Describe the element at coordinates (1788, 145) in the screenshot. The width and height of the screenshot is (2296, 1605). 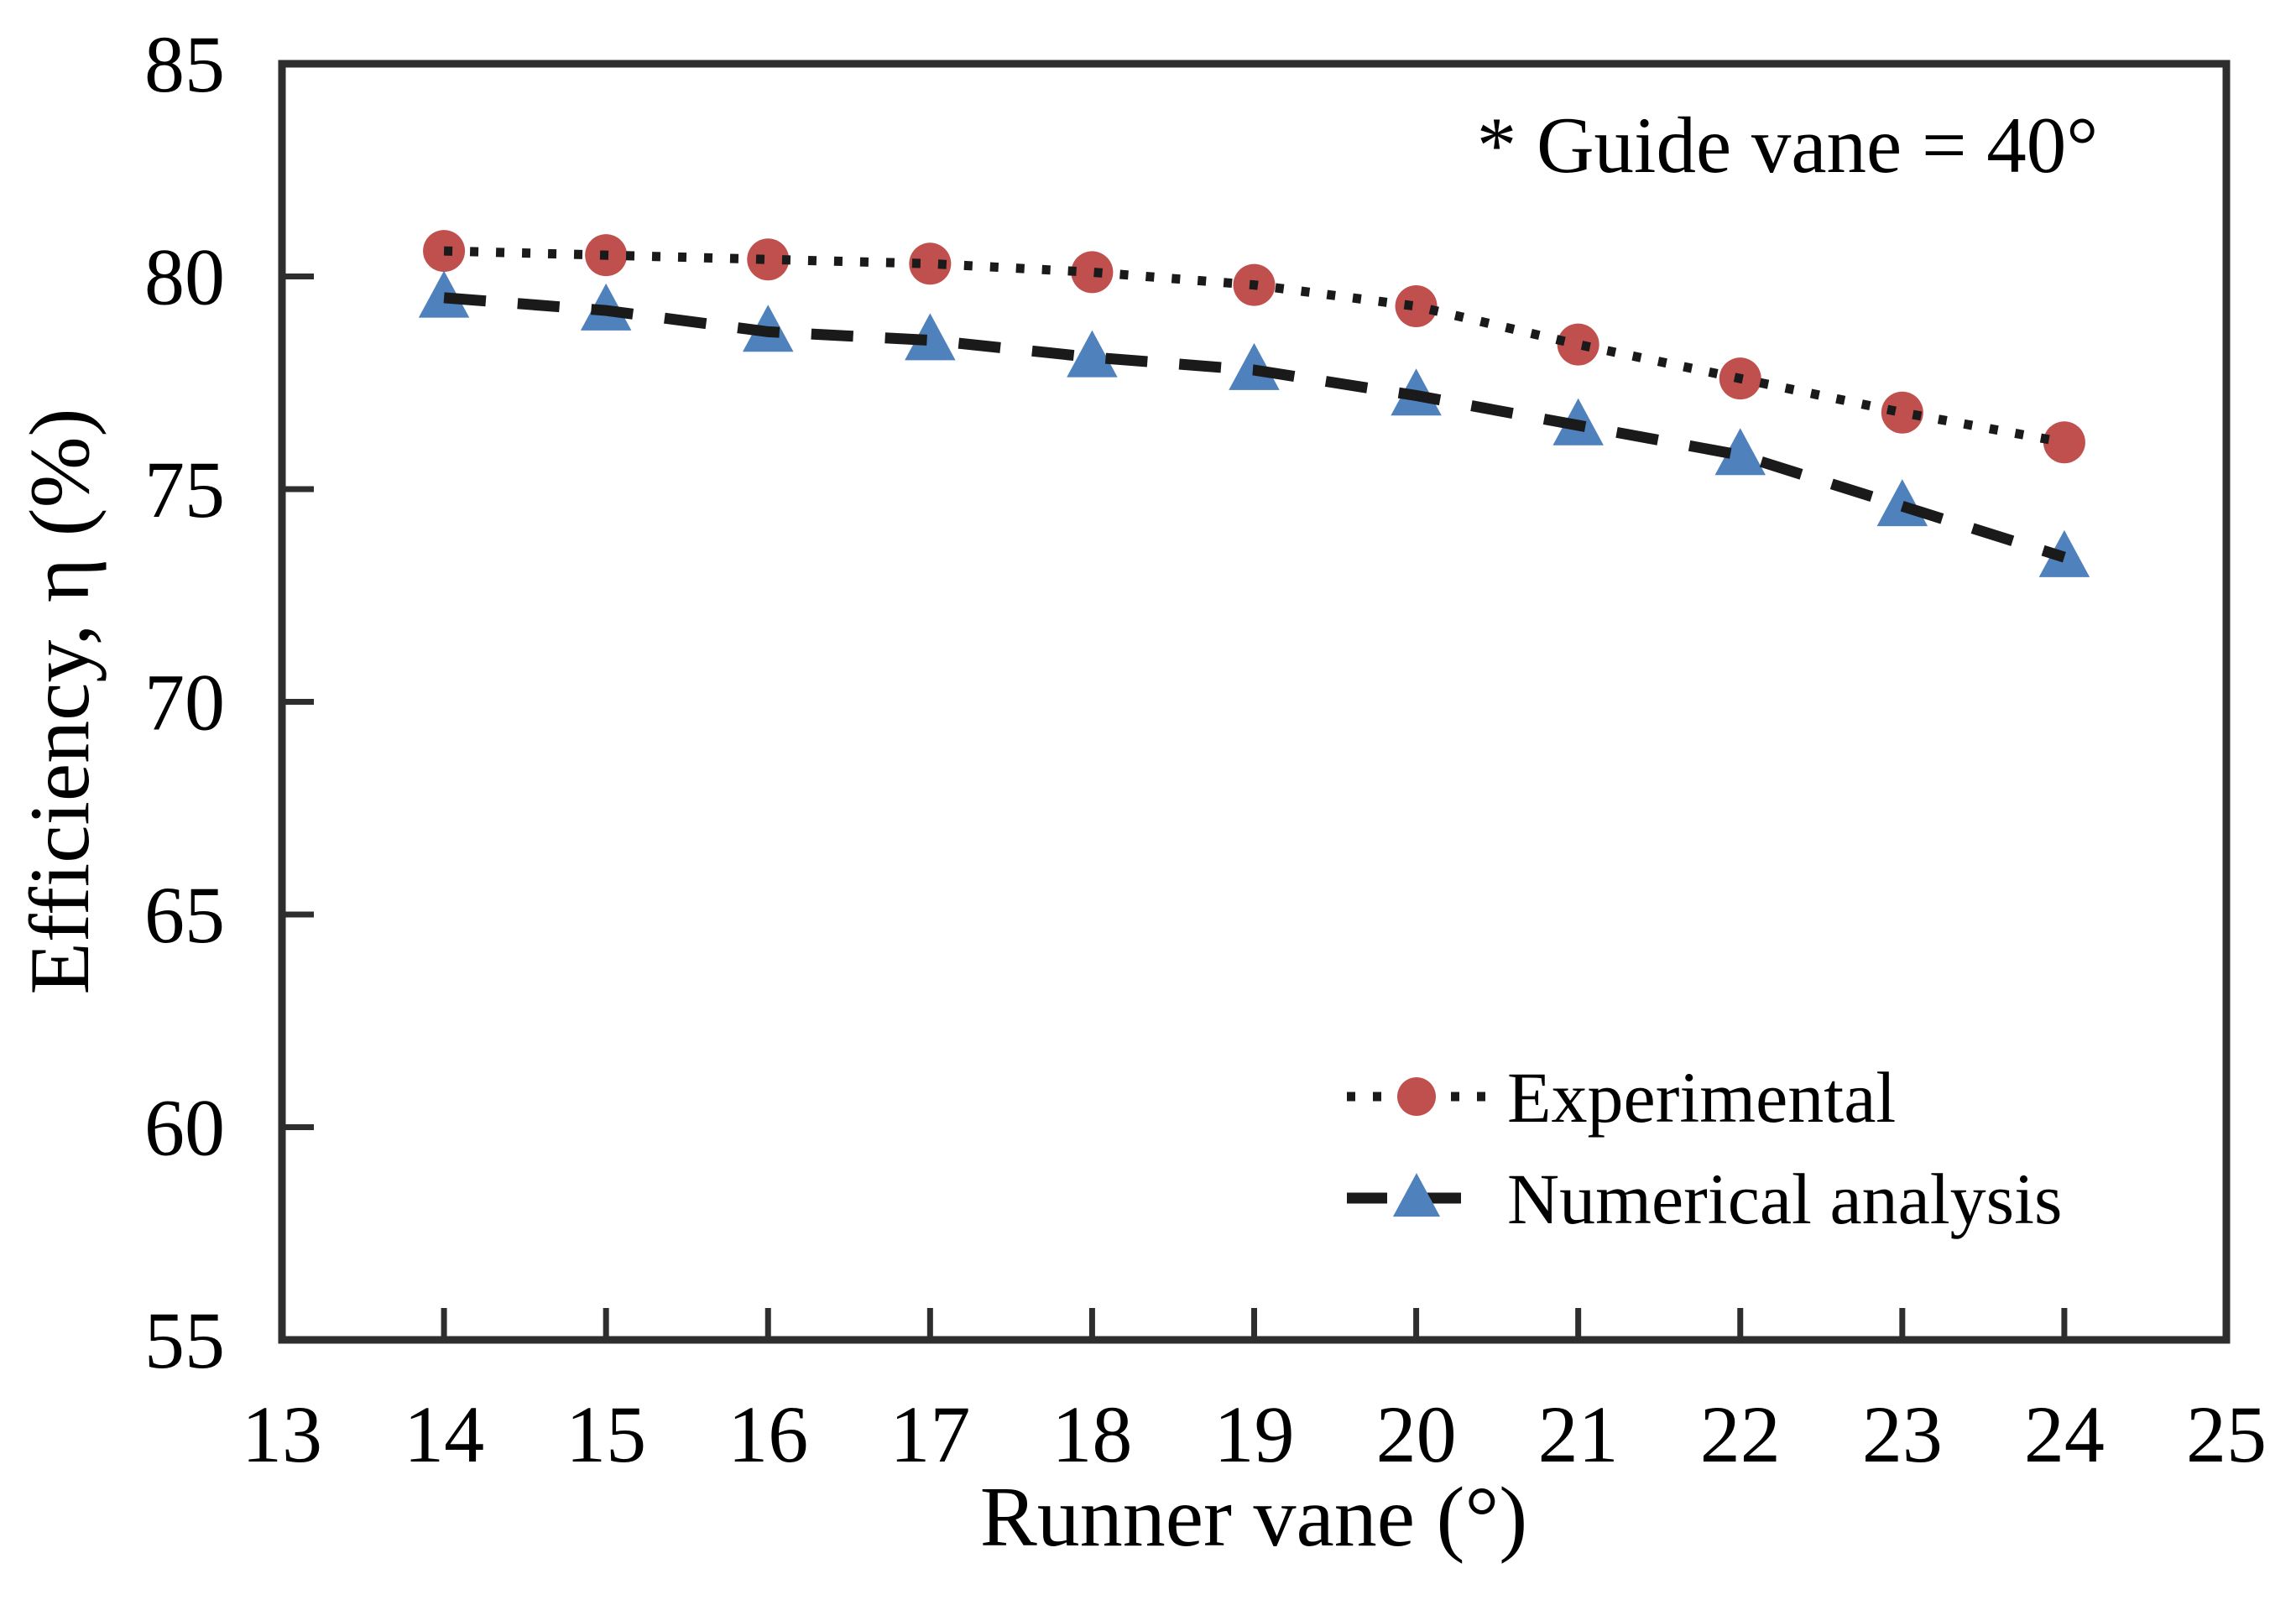
I see `guide-vane-annotation: * Guide vane = 40°` at that location.